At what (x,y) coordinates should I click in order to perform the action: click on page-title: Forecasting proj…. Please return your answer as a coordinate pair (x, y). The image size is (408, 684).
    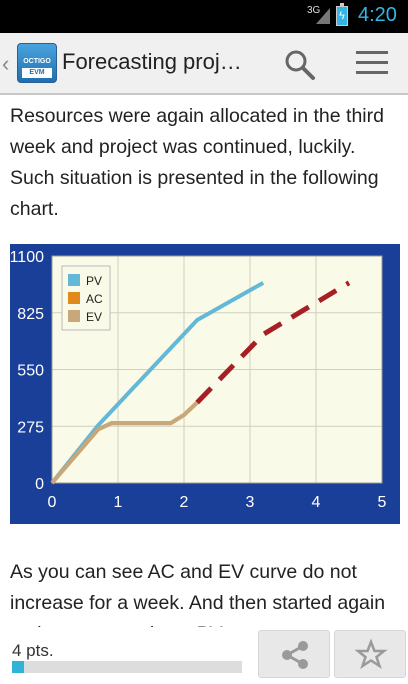
    Looking at the image, I should click on (152, 61).